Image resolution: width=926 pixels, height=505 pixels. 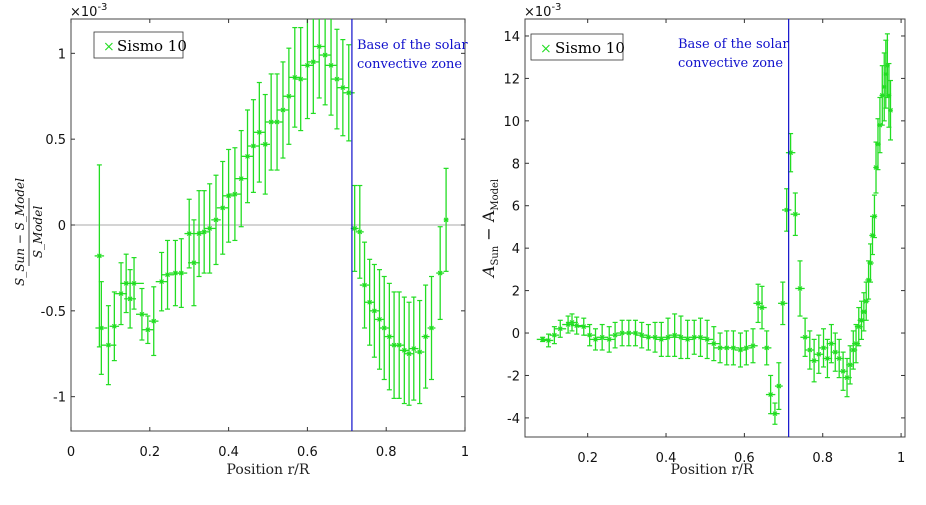 What do you see at coordinates (307, 452) in the screenshot?
I see `left-x-tick-label: 0.6` at bounding box center [307, 452].